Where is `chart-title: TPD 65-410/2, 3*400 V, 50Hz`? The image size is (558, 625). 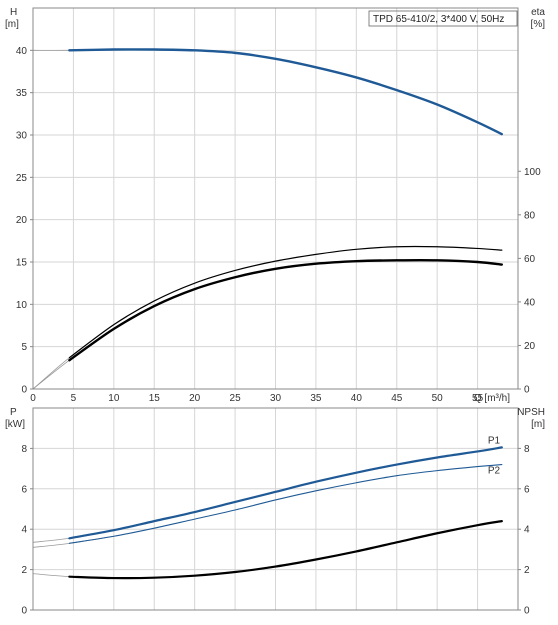
chart-title: TPD 65-410/2, 3*400 V, 50Hz is located at coordinates (438, 19).